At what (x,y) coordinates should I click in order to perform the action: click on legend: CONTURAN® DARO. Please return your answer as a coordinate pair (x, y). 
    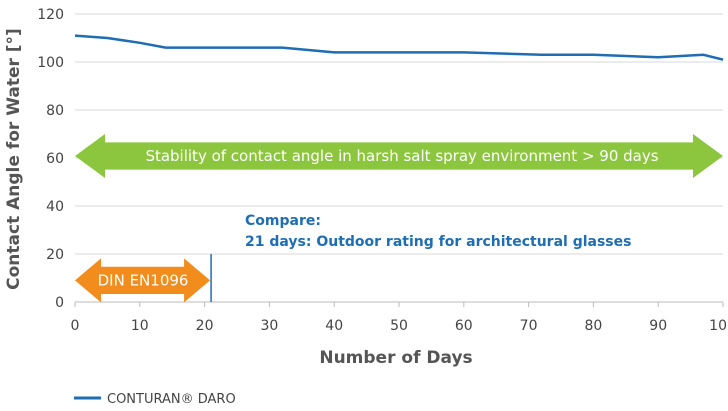
    Looking at the image, I should click on (155, 399).